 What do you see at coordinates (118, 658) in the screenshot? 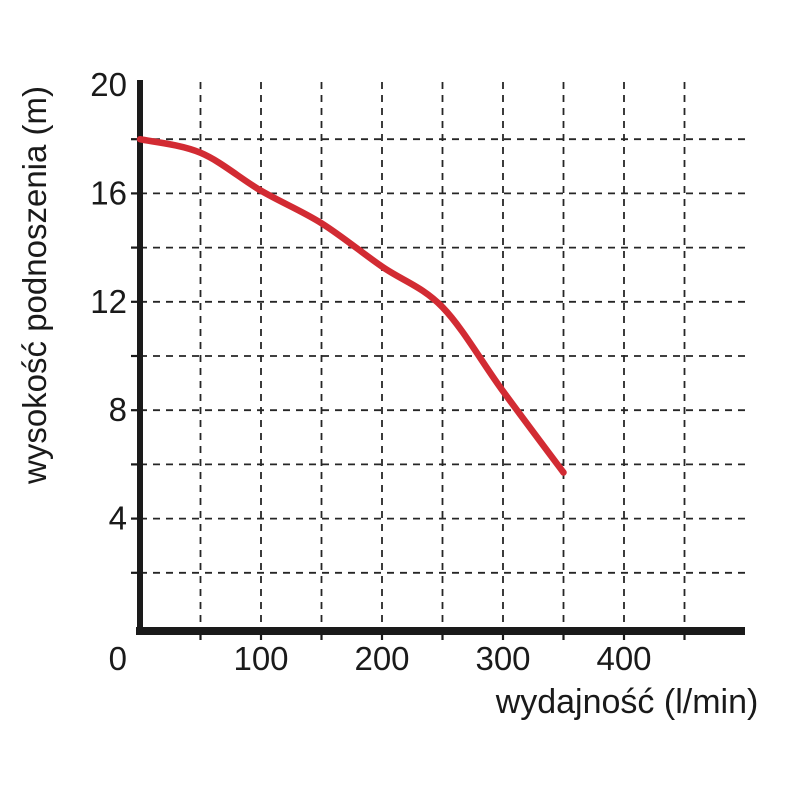
I see `origin-tick-label: 0` at bounding box center [118, 658].